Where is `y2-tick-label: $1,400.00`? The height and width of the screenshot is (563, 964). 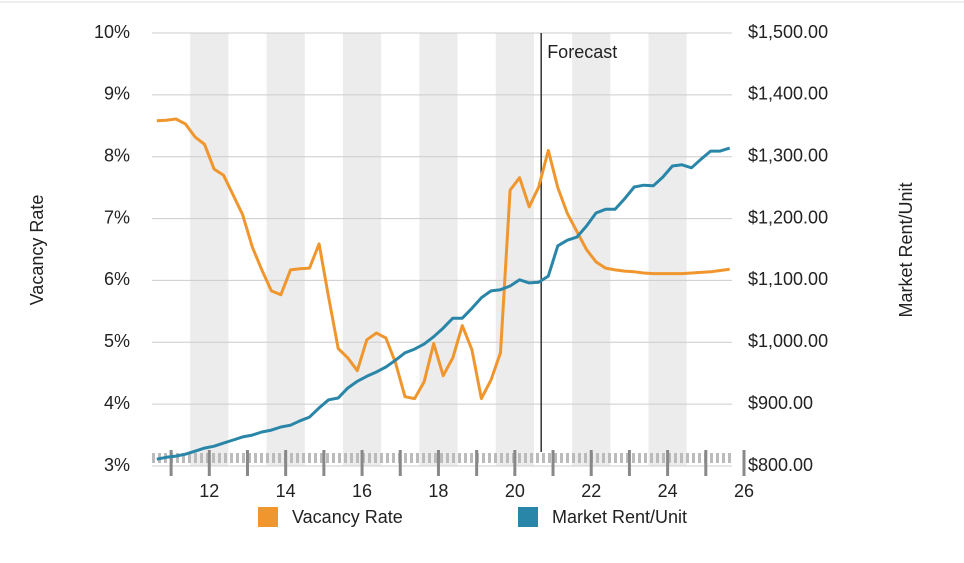 y2-tick-label: $1,400.00 is located at coordinates (788, 94).